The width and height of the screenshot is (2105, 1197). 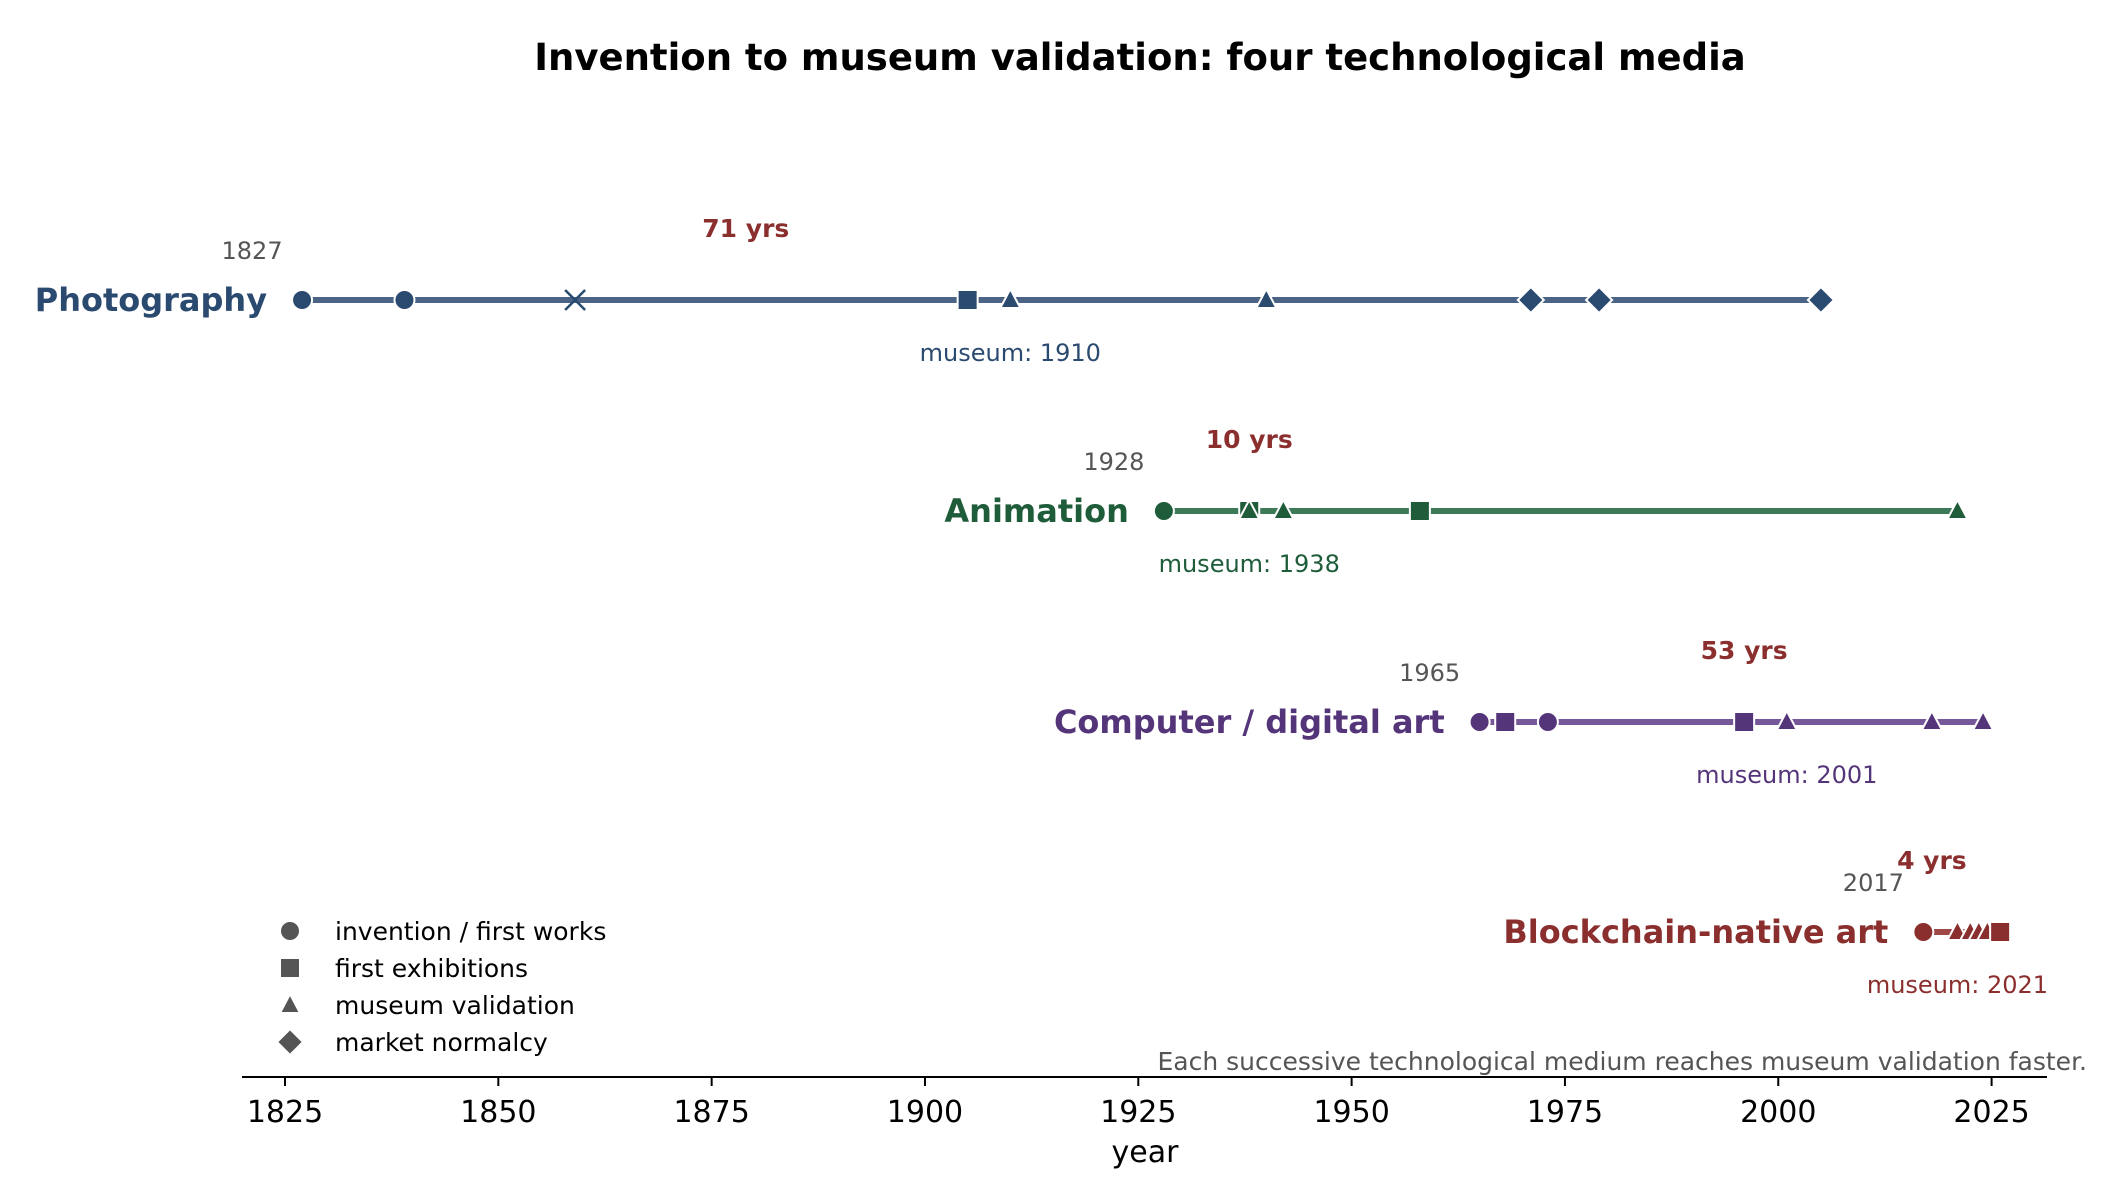 What do you see at coordinates (1249, 722) in the screenshot?
I see `lane-name-label: Computer / digital art` at bounding box center [1249, 722].